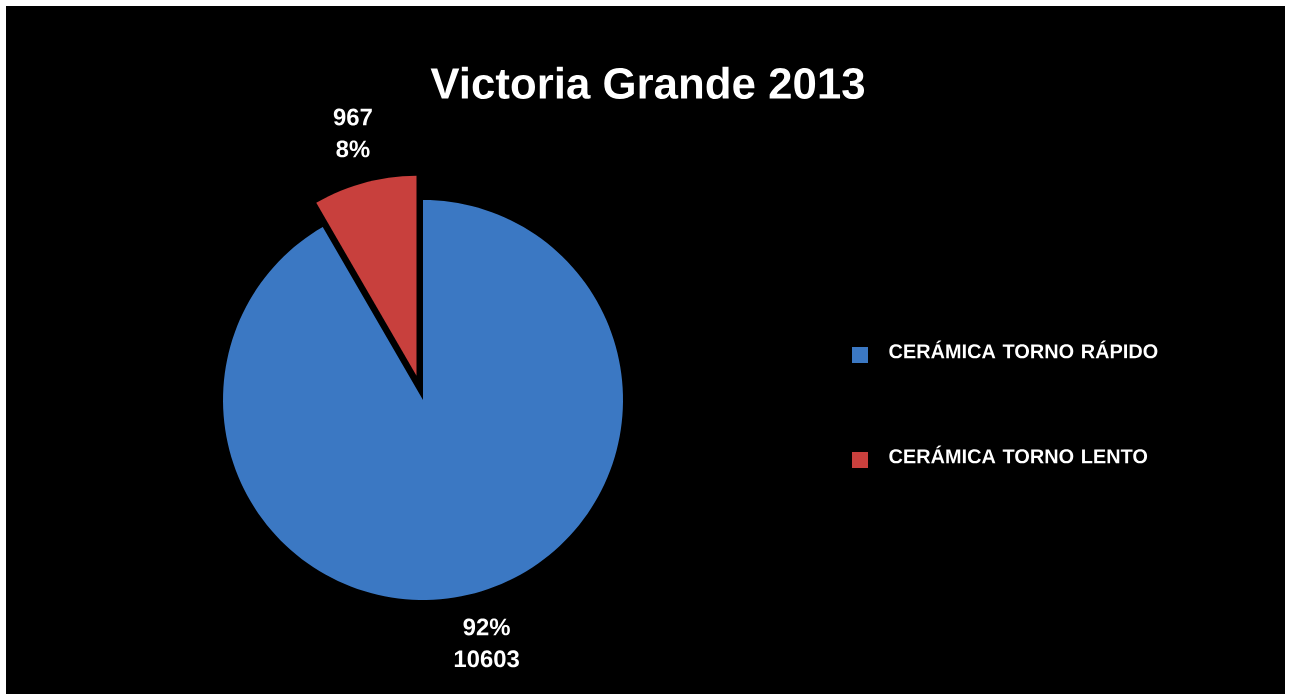 The image size is (1291, 700). What do you see at coordinates (647, 83) in the screenshot?
I see `chart-title: Victoria Grande 2013` at bounding box center [647, 83].